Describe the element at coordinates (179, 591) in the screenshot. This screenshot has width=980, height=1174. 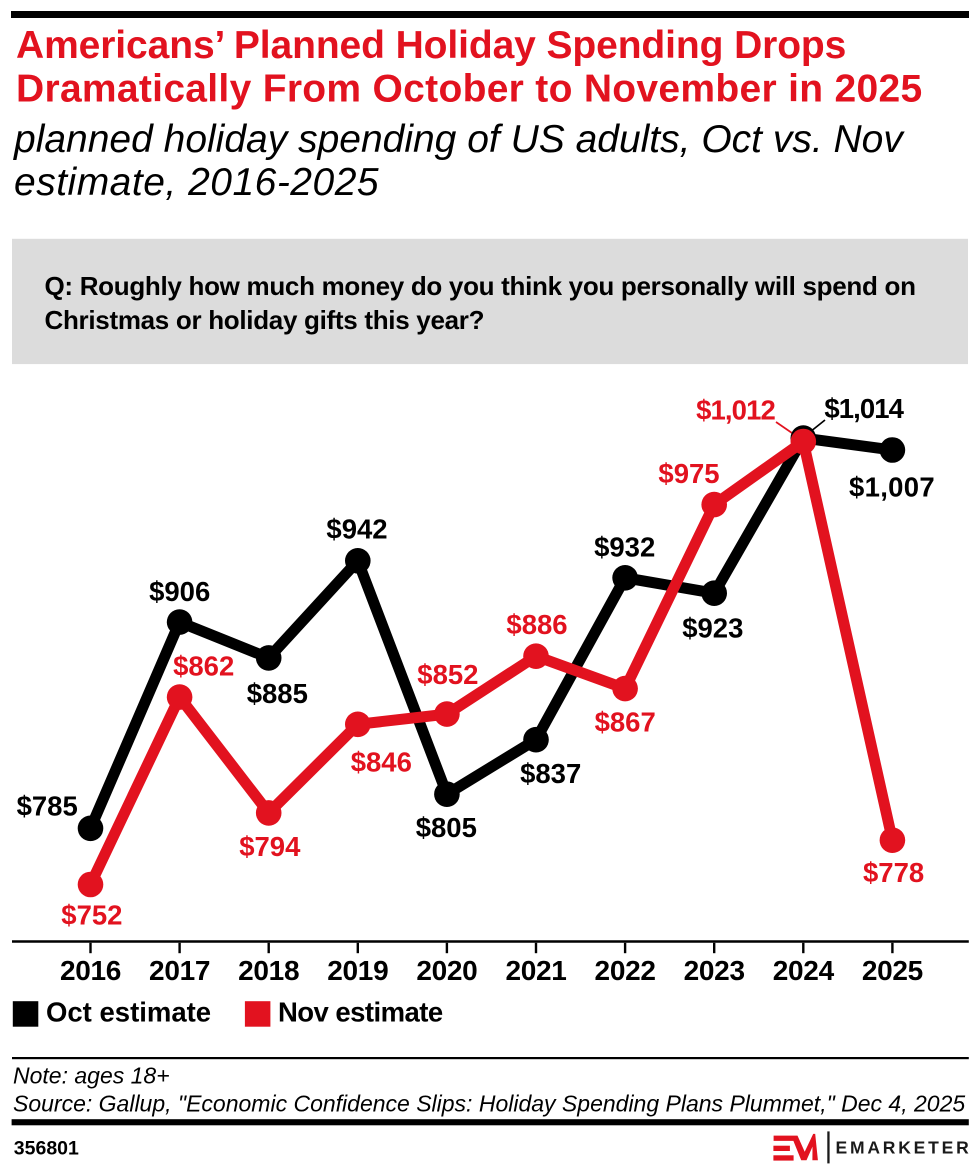
I see `svg-text: $906` at that location.